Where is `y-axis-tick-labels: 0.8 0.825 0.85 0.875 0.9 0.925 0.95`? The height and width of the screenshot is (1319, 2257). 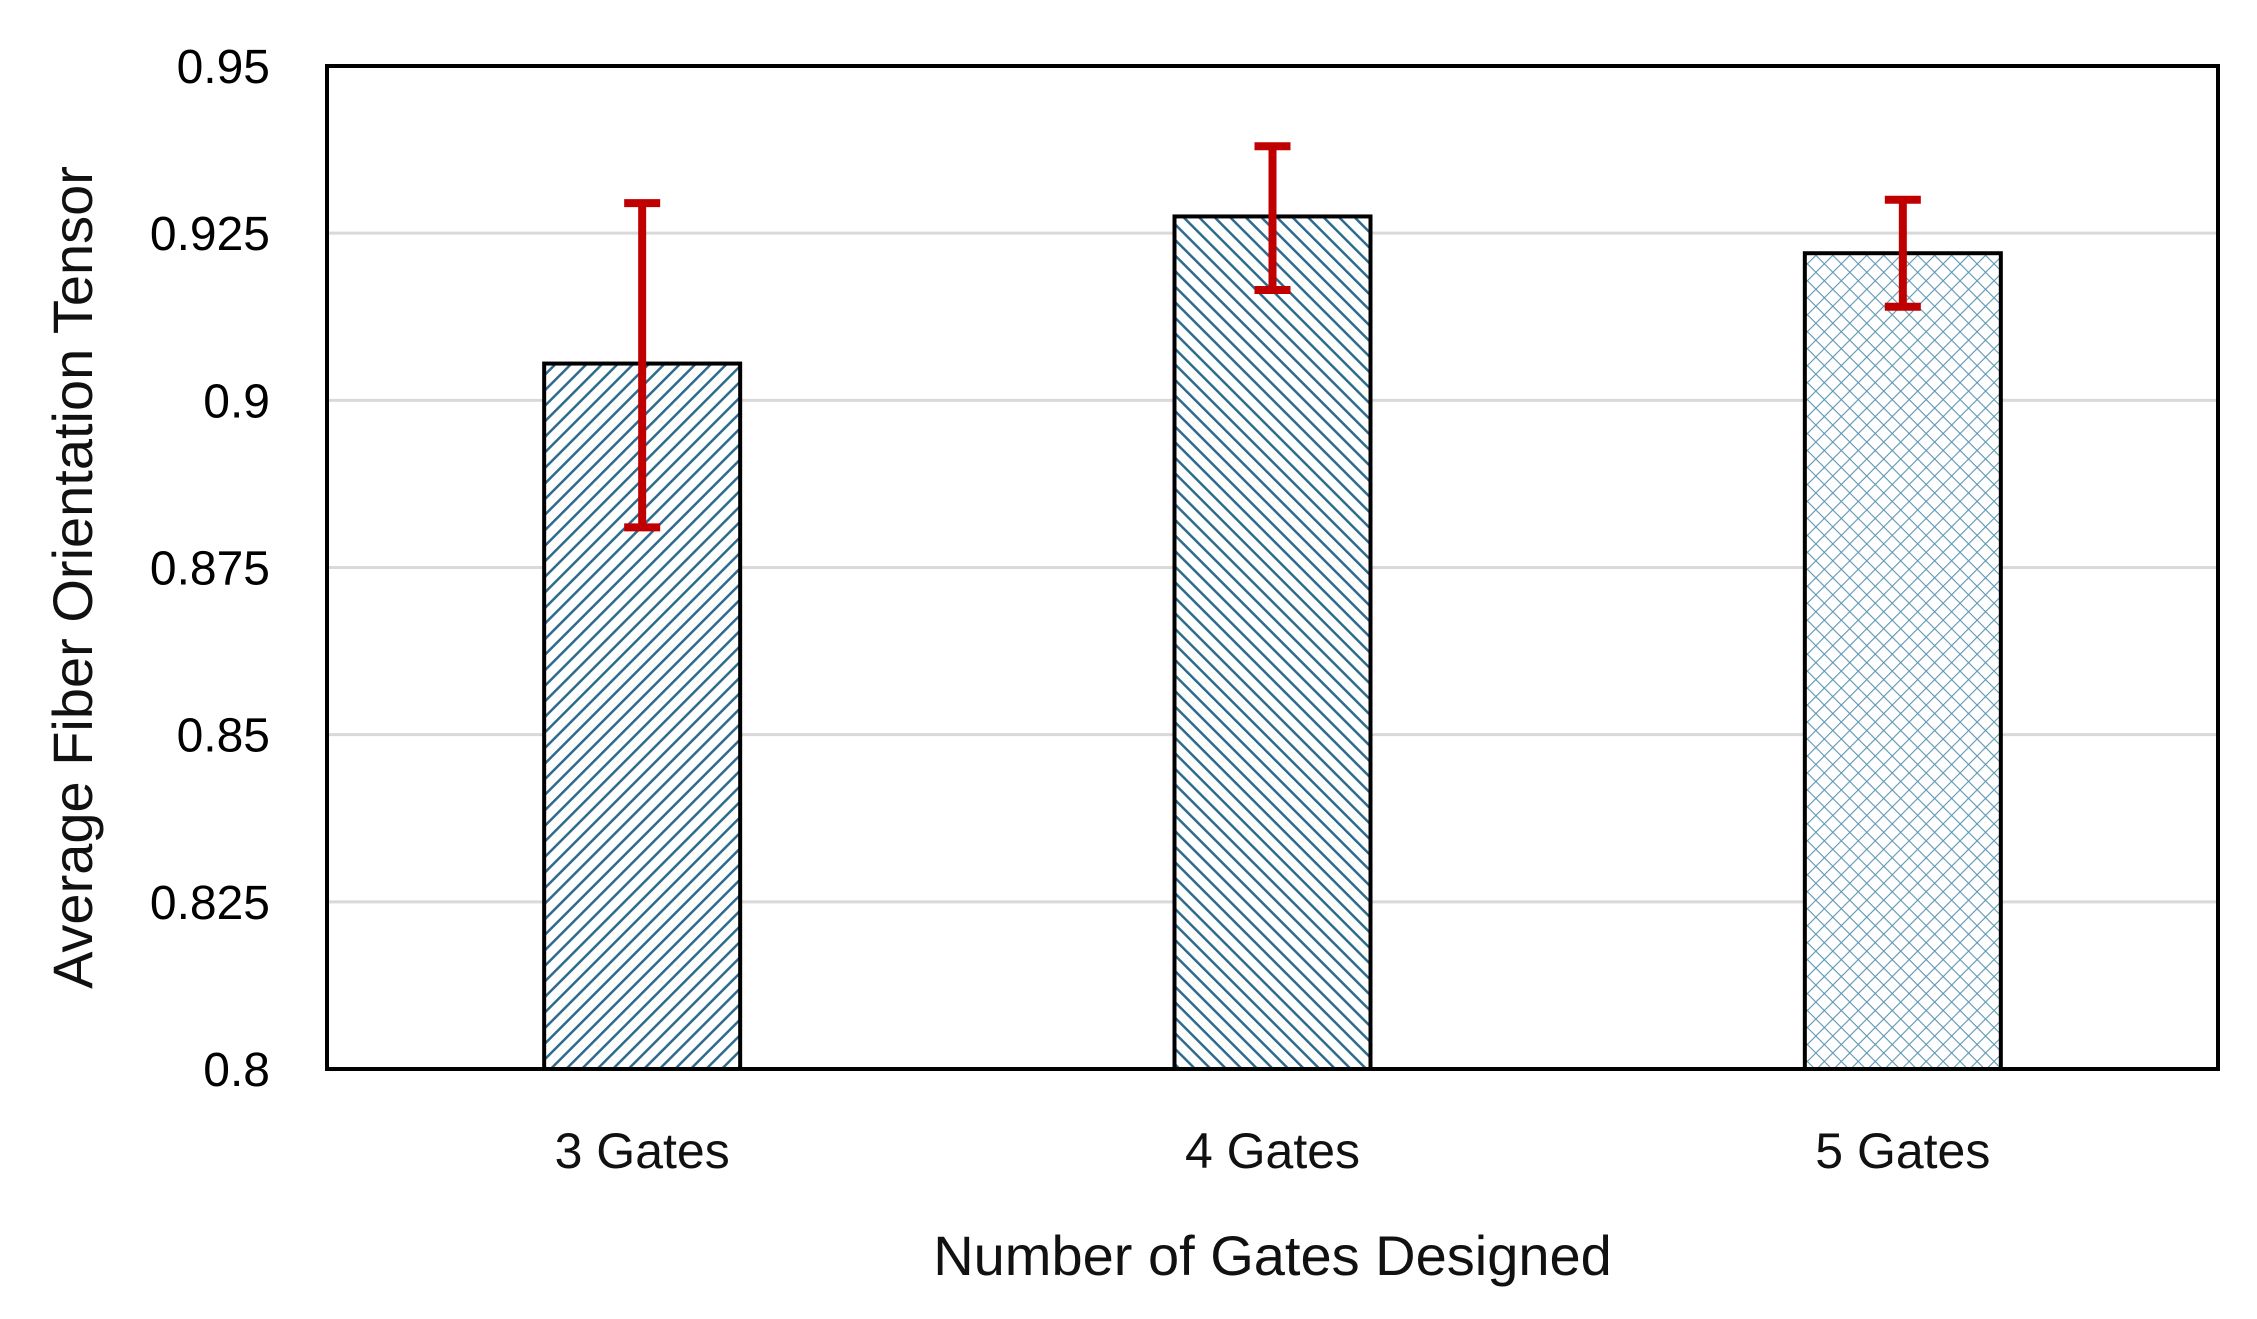 y-axis-tick-labels: 0.8 0.825 0.85 0.875 0.9 0.925 0.95 is located at coordinates (210, 569).